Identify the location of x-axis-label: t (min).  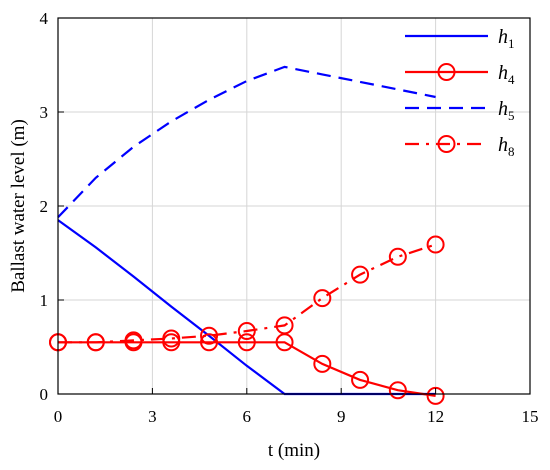
(294, 450).